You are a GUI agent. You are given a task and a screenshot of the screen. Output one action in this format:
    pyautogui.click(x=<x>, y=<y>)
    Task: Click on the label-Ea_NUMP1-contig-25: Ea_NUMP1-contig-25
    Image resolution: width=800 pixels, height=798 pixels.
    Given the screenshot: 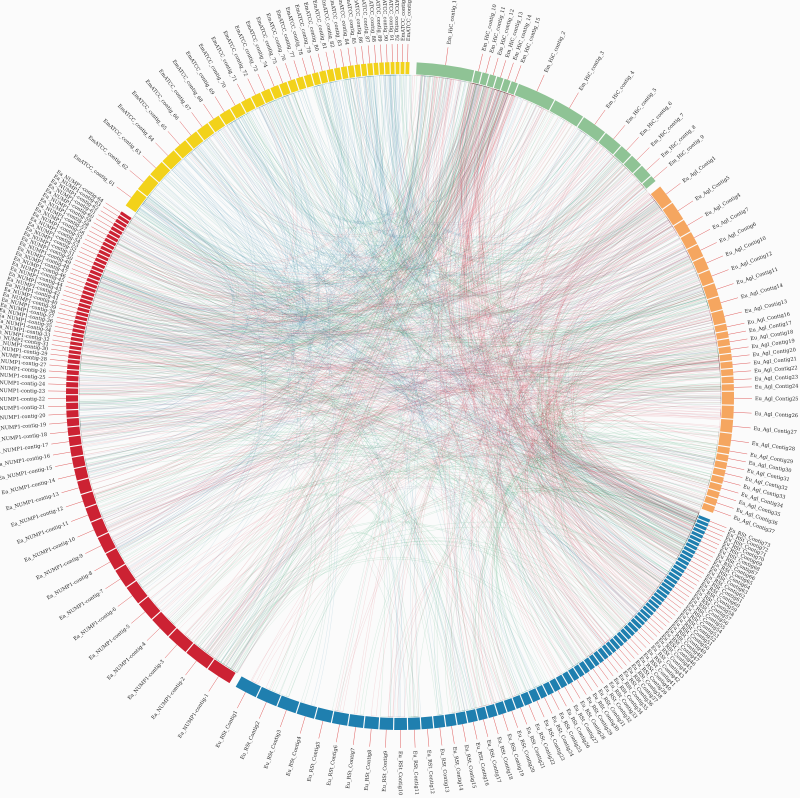 What is the action you would take?
    pyautogui.click(x=23, y=376)
    